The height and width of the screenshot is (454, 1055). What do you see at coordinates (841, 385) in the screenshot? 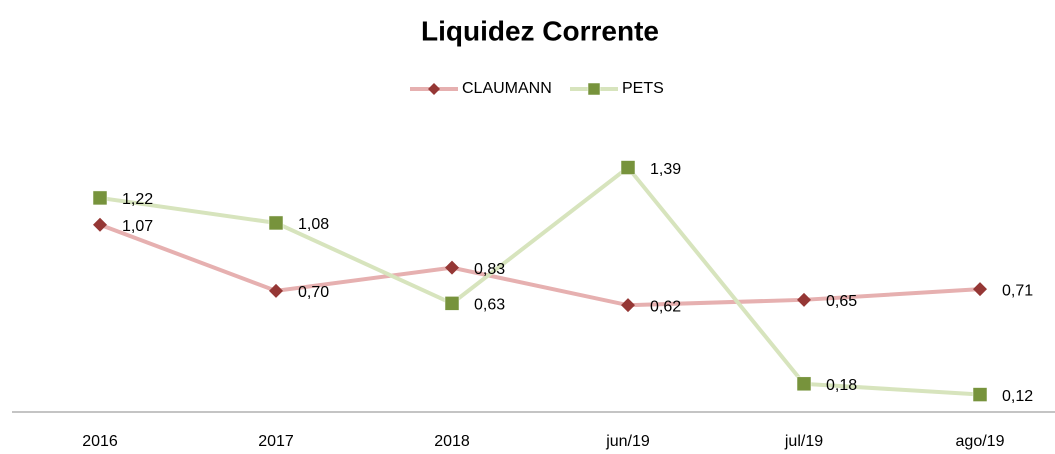
I see `data-label: 0,18` at bounding box center [841, 385].